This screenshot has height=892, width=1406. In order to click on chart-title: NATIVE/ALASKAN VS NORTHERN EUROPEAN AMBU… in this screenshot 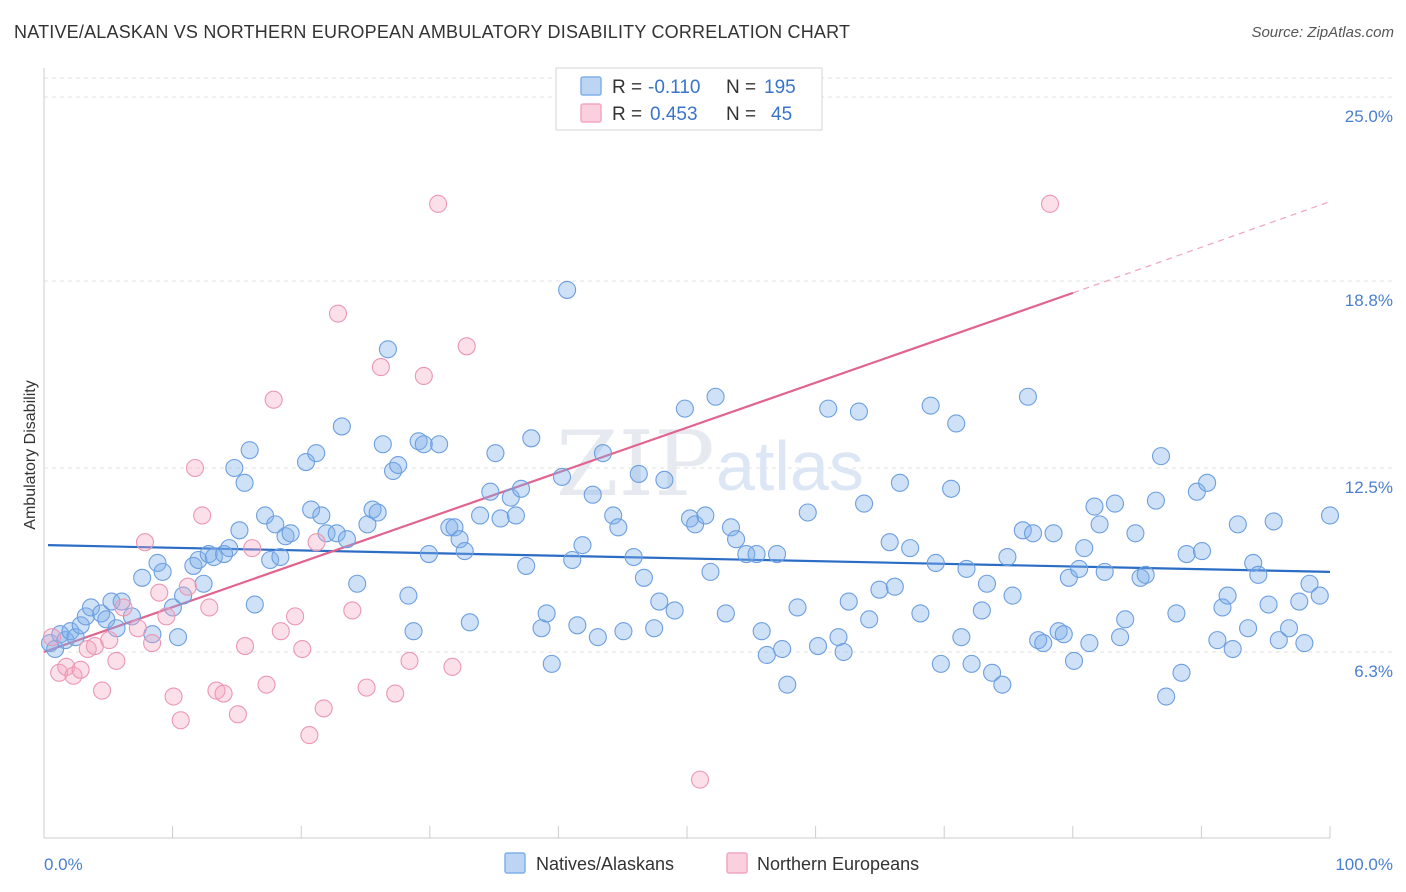, I will do `click(432, 32)`.